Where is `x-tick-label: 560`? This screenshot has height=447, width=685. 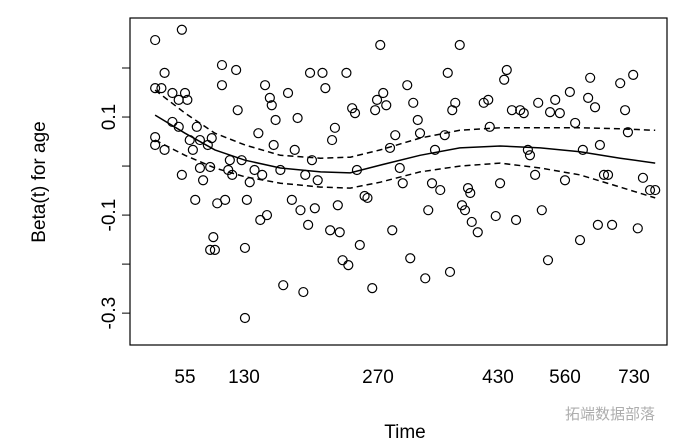
x-tick-label: 560 is located at coordinates (565, 377).